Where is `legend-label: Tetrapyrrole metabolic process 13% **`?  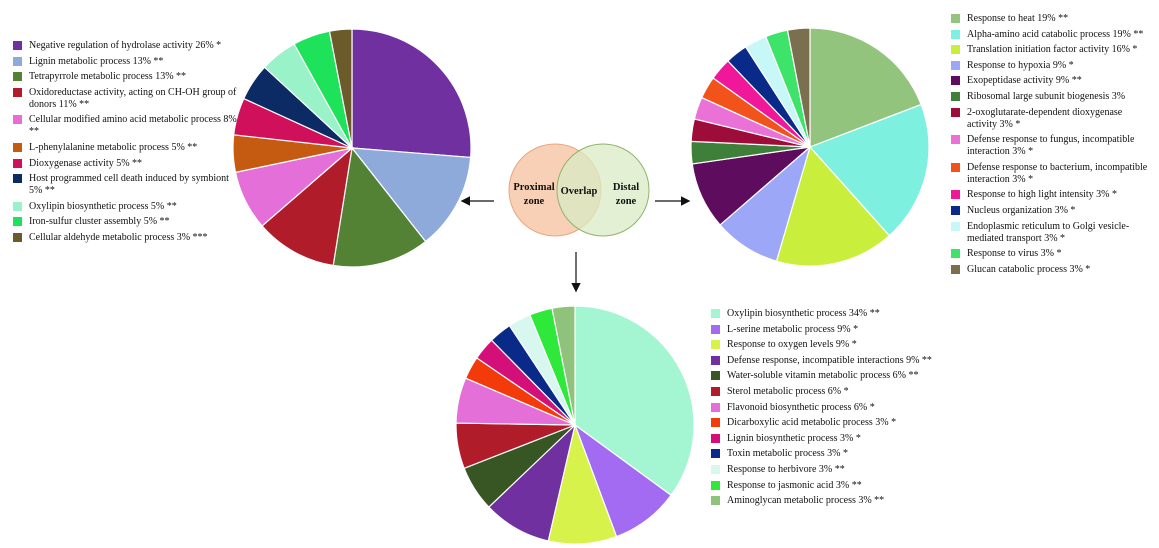
legend-label: Tetrapyrrole metabolic process 13% ** is located at coordinates (108, 77).